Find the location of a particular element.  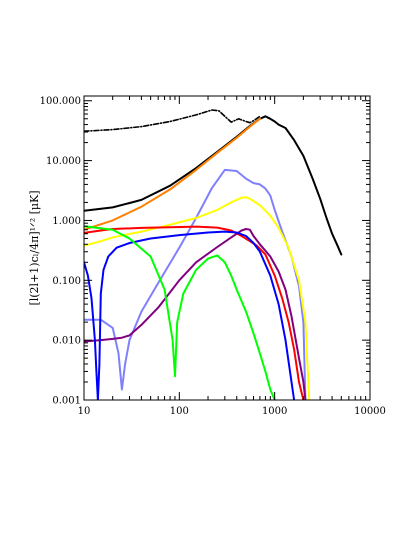

y-tick-label: 0.100 is located at coordinates (66, 281).